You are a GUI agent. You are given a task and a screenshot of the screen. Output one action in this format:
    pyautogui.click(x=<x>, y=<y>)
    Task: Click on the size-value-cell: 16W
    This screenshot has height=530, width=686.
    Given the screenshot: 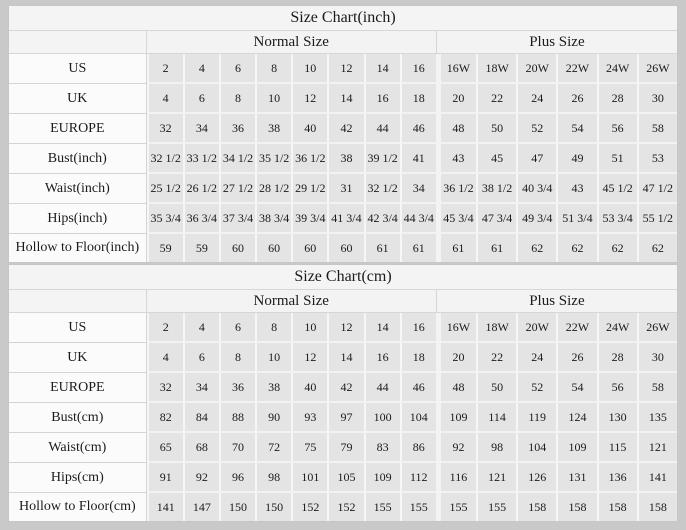 What is the action you would take?
    pyautogui.click(x=456, y=328)
    